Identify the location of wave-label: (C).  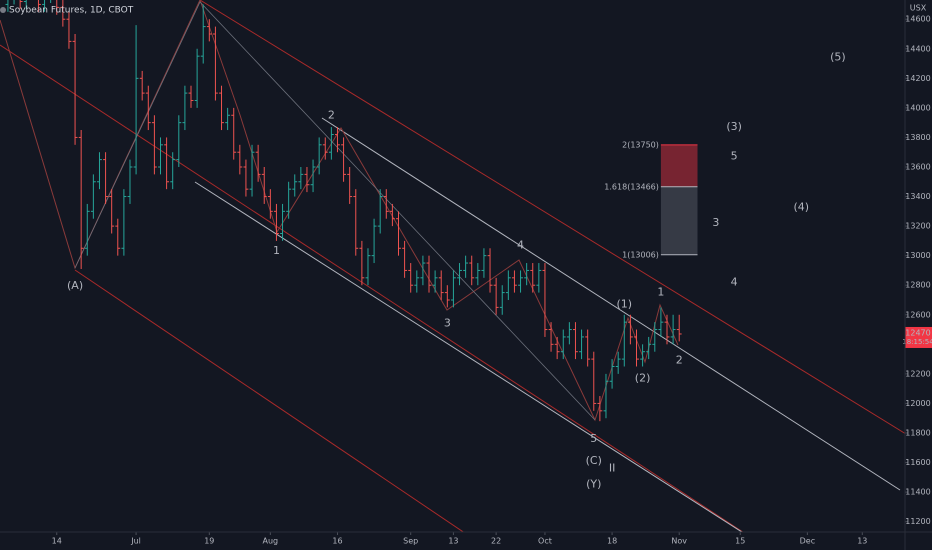
(594, 460).